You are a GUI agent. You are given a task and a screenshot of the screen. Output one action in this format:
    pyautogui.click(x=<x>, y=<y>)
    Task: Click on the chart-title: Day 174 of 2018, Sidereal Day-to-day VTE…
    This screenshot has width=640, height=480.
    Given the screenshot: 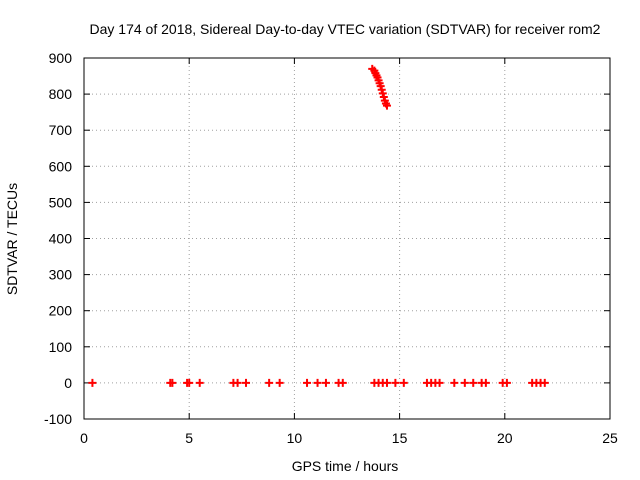 What is the action you would take?
    pyautogui.click(x=345, y=29)
    